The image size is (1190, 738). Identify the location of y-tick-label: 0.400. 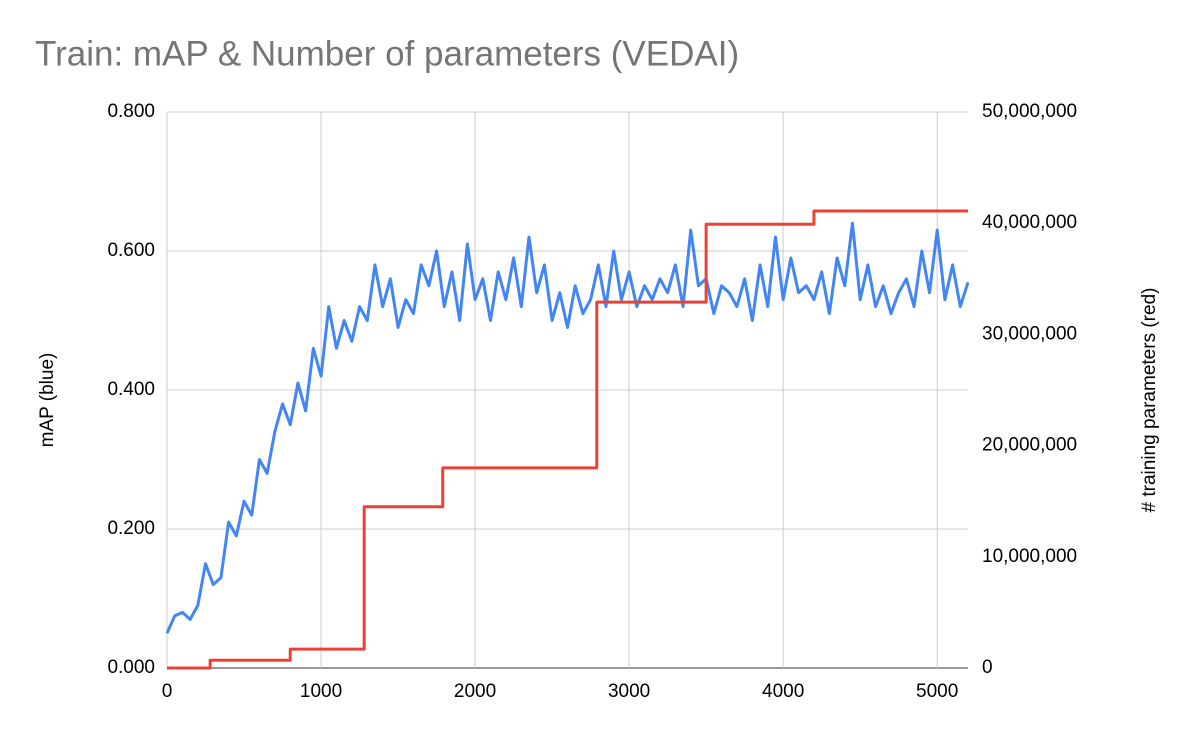
(131, 389).